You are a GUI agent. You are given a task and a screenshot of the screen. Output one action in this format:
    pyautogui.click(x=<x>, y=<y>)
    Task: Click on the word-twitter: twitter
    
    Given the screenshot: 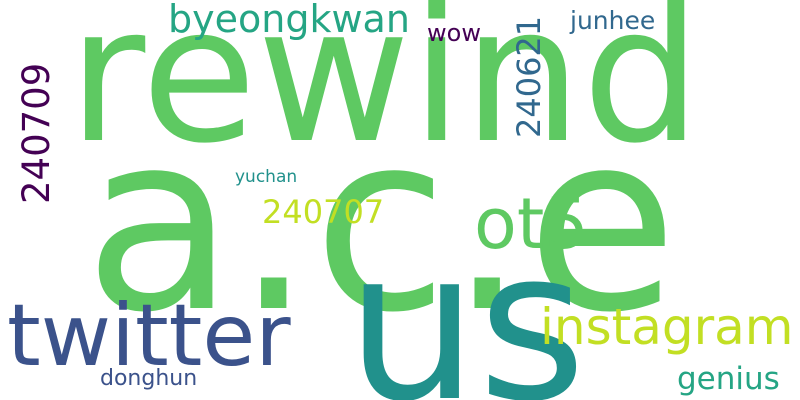 What is the action you would take?
    pyautogui.click(x=149, y=336)
    